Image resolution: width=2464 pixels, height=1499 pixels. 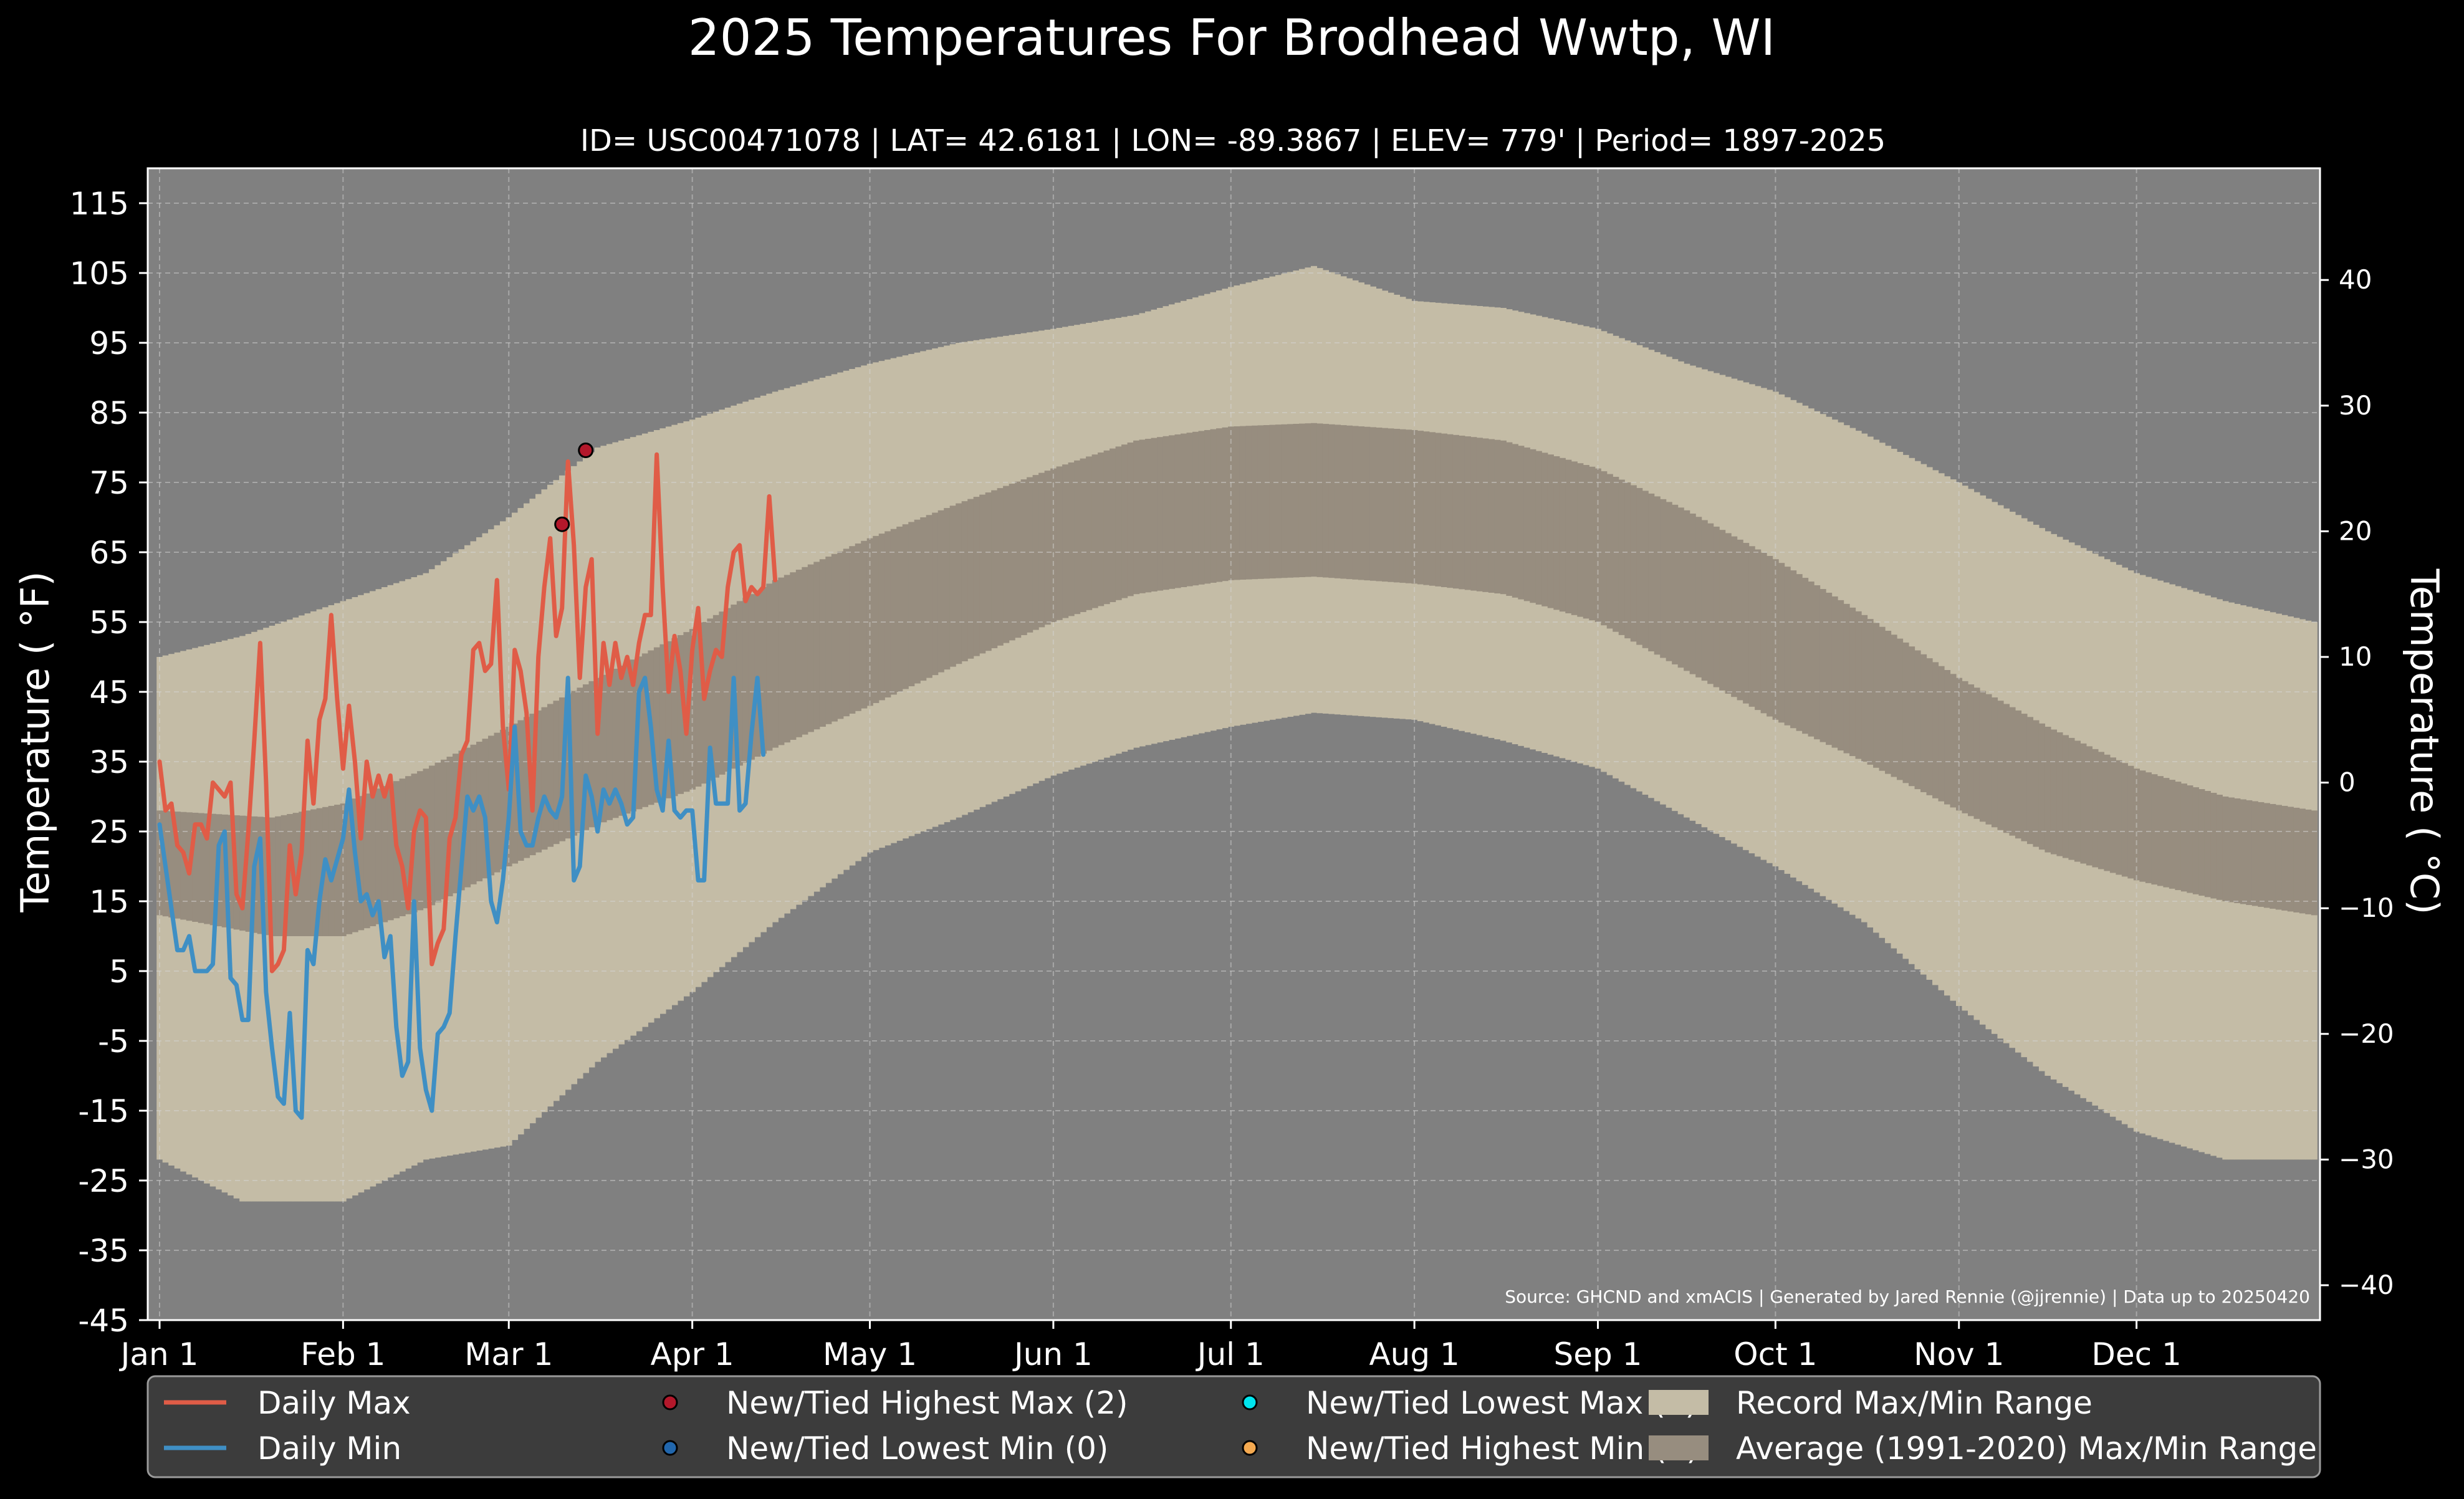 What do you see at coordinates (109, 623) in the screenshot?
I see `y-tick-label-left: 55` at bounding box center [109, 623].